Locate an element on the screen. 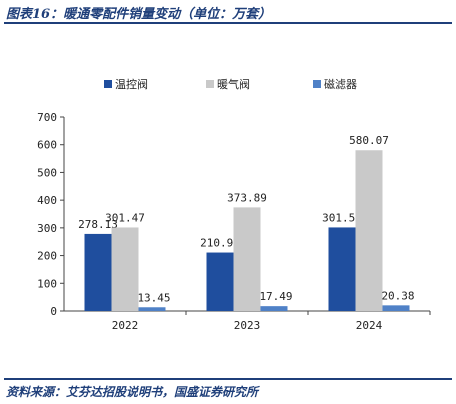 Image resolution: width=456 pixels, height=404 pixels. x-tick-label: 2023 is located at coordinates (247, 325).